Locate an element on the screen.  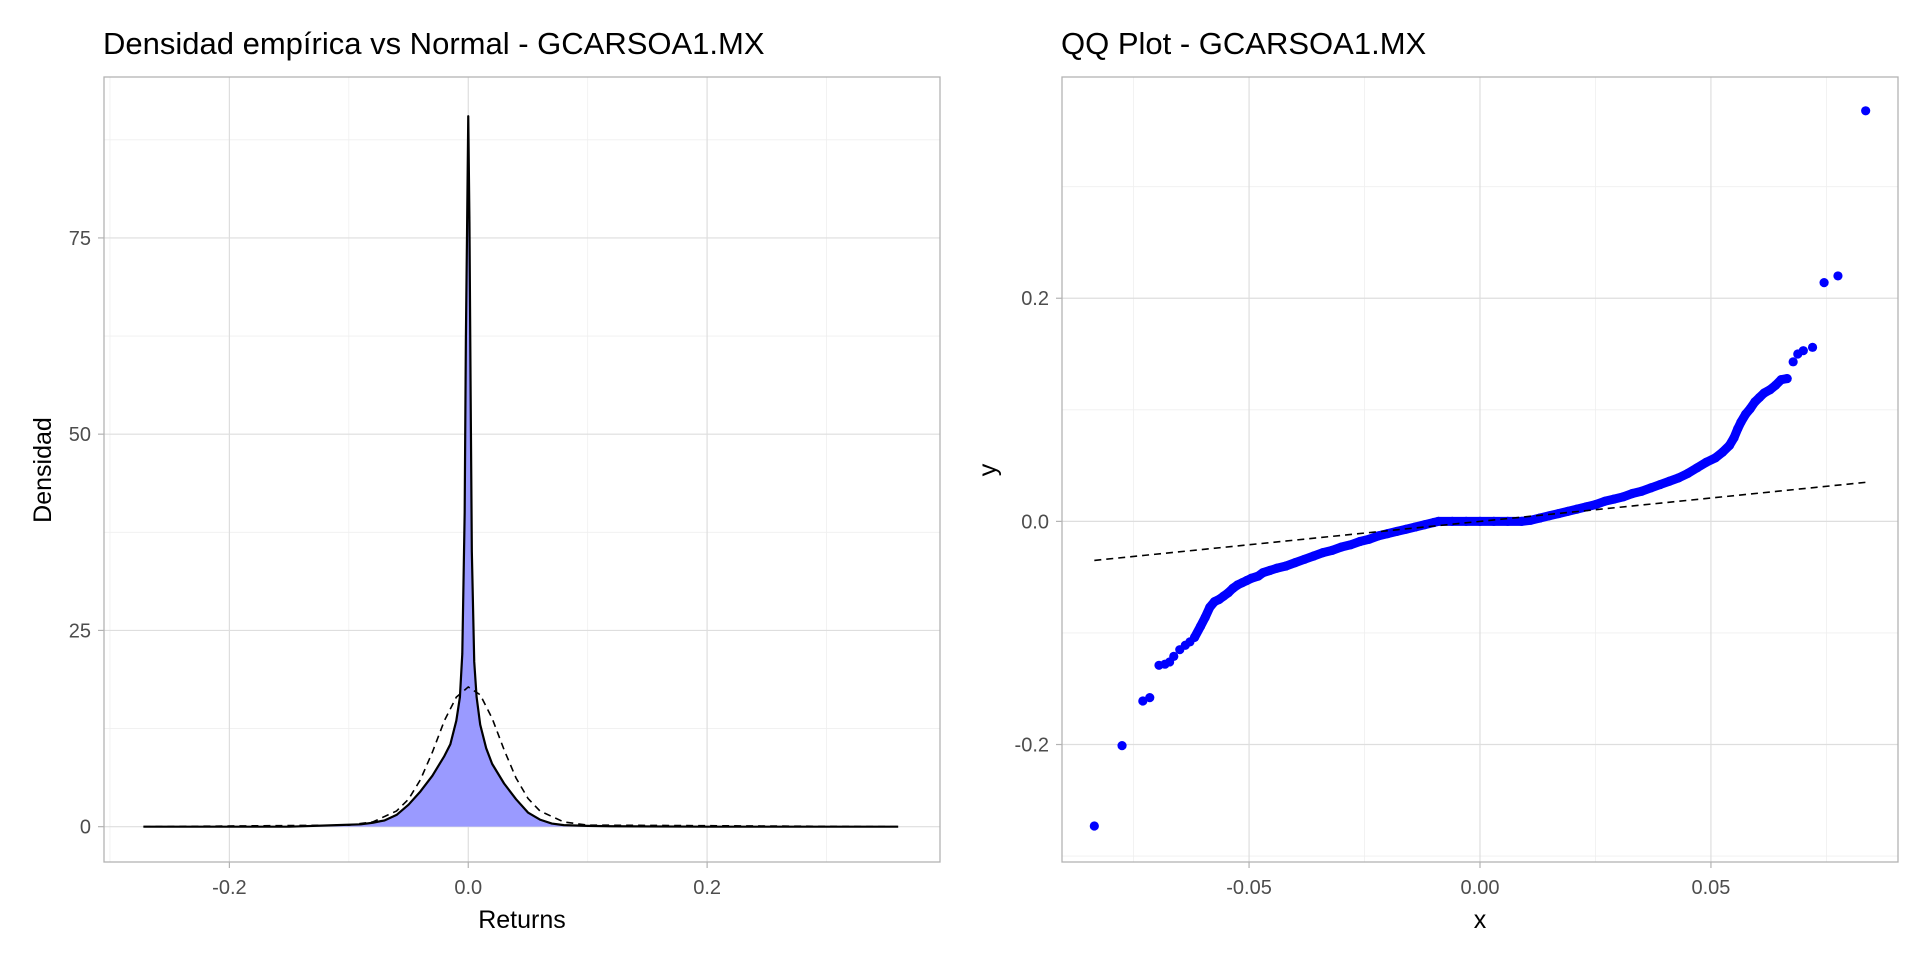
qq-y-tick-label: 0.2 is located at coordinates (1035, 299).